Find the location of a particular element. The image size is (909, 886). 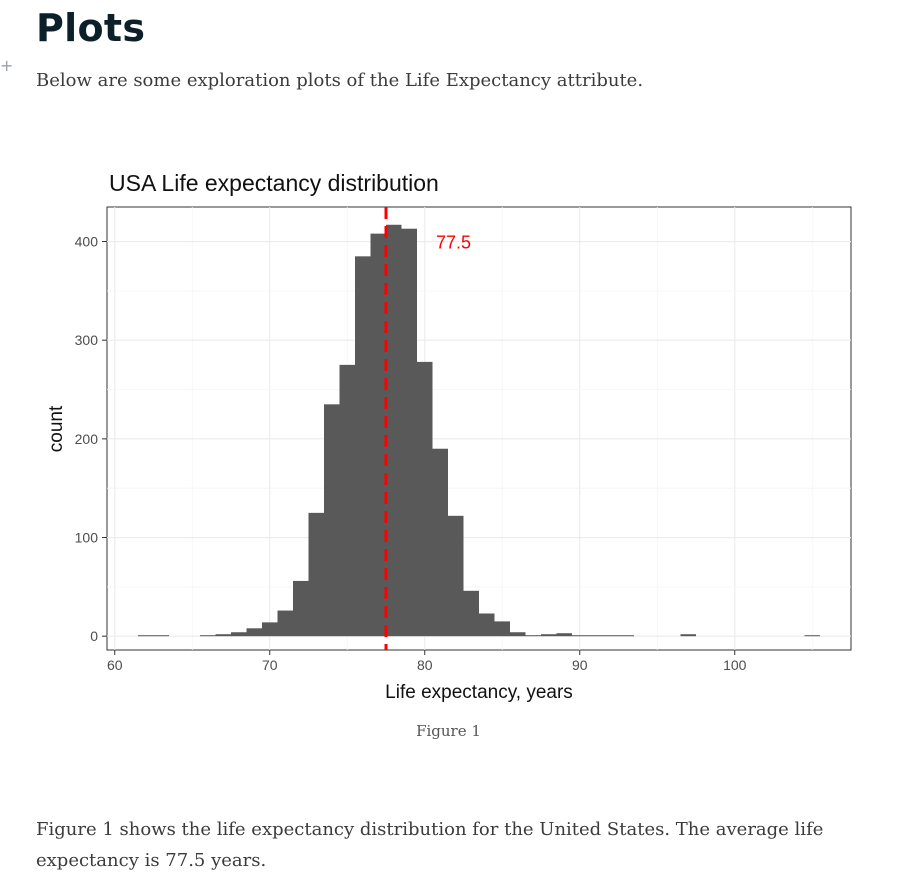

y-tick-label: 100 is located at coordinates (87, 538).